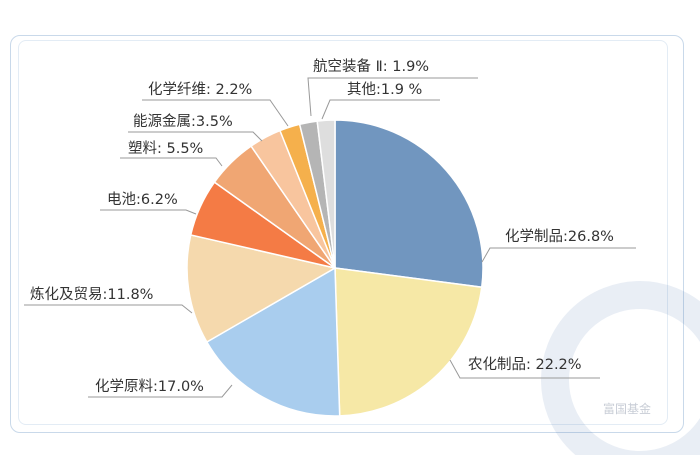  Describe the element at coordinates (559, 237) in the screenshot. I see `slice-label: 化学制品:26.8%` at that location.